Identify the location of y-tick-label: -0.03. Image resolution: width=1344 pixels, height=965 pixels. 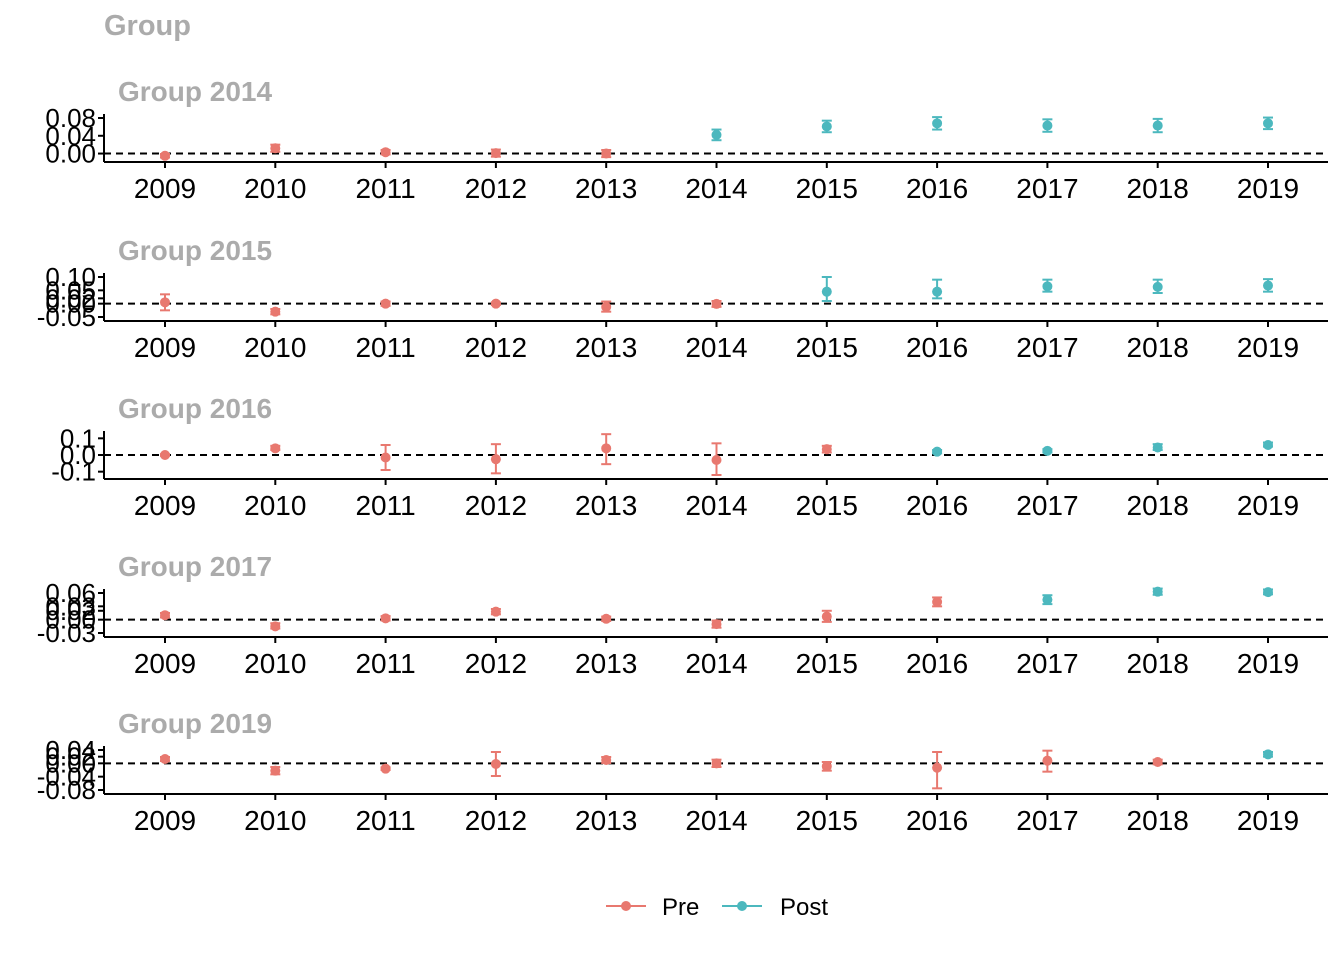
(66, 633).